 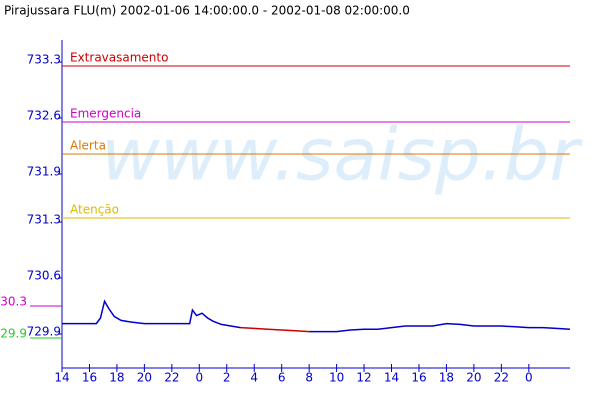 What do you see at coordinates (44, 332) in the screenshot?
I see `y-tick-label: 729.9` at bounding box center [44, 332].